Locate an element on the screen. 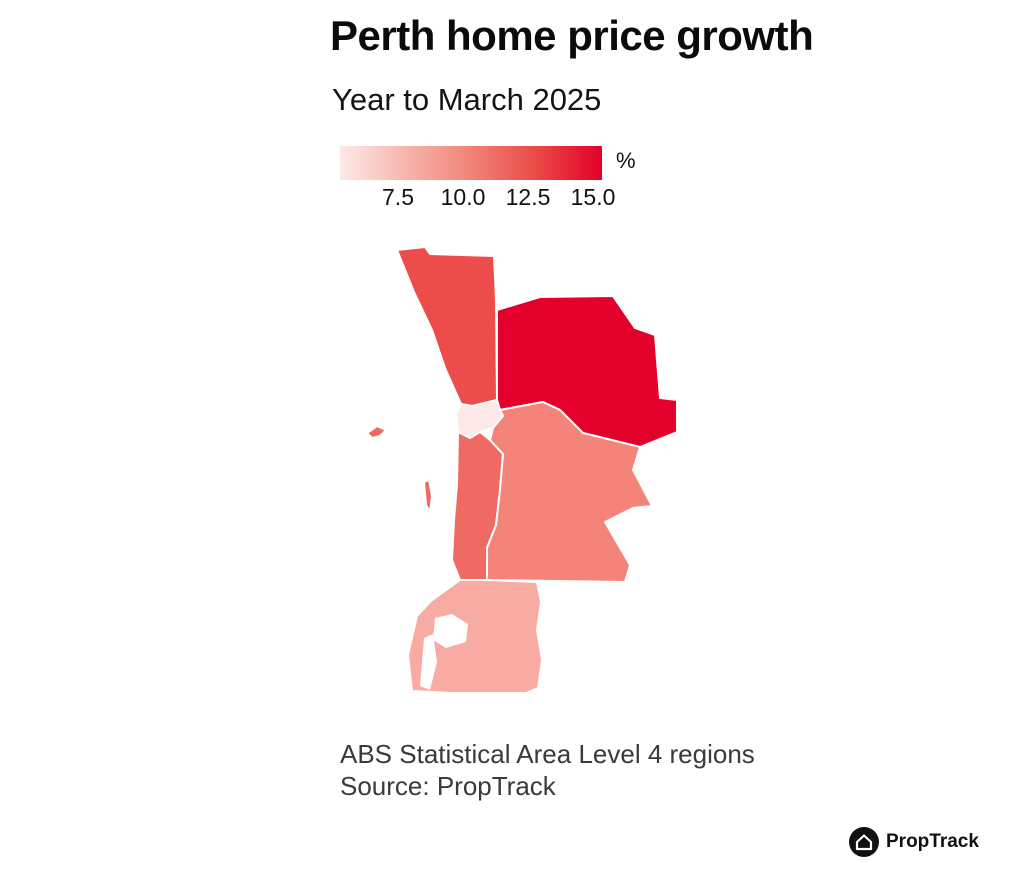  house-icon is located at coordinates (864, 842).